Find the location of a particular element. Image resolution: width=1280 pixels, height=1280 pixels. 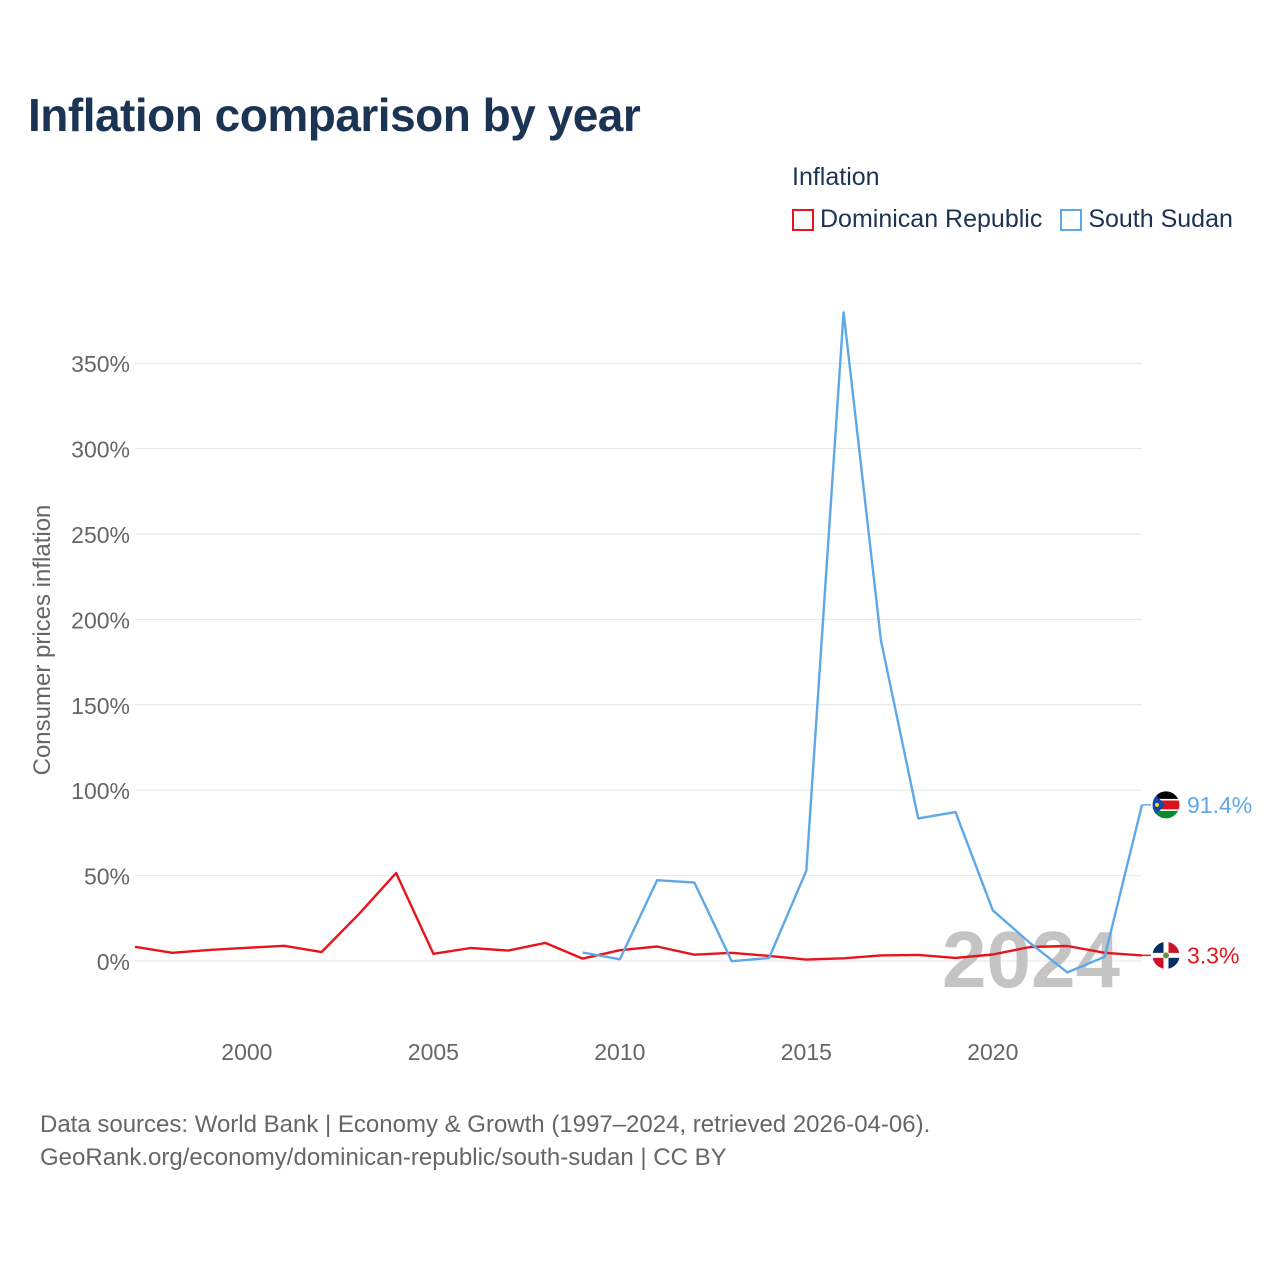

chart-title: Inflation comparison by year is located at coordinates (334, 115).